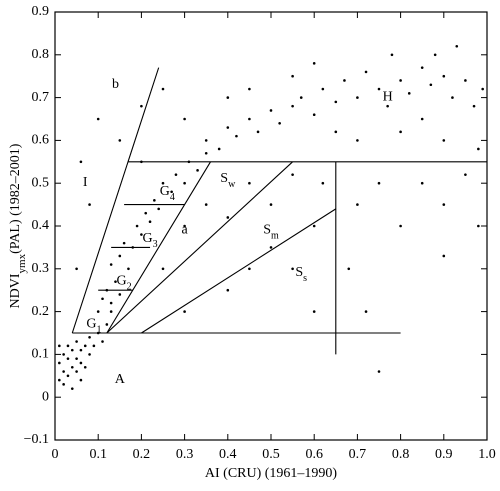 The width and height of the screenshot is (500, 491). I want to click on x-tick-label: 0, so click(55, 454).